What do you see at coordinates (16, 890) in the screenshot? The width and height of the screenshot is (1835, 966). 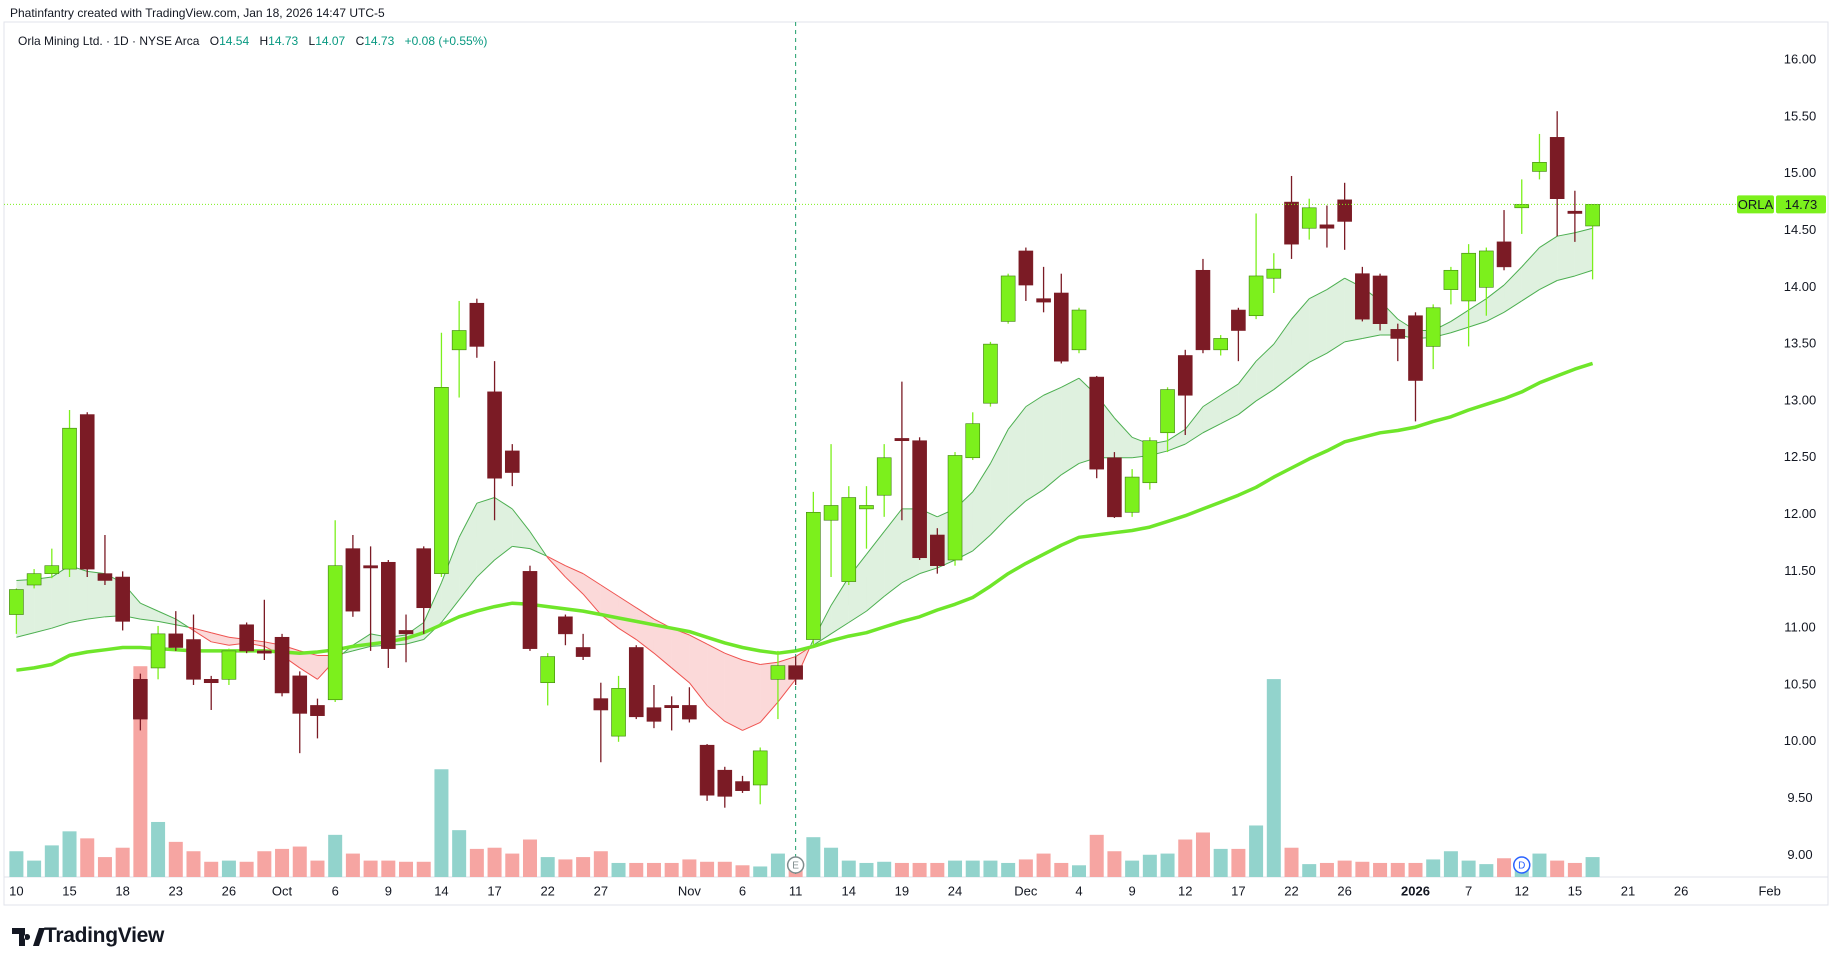 I see `x-tick-label: 10` at bounding box center [16, 890].